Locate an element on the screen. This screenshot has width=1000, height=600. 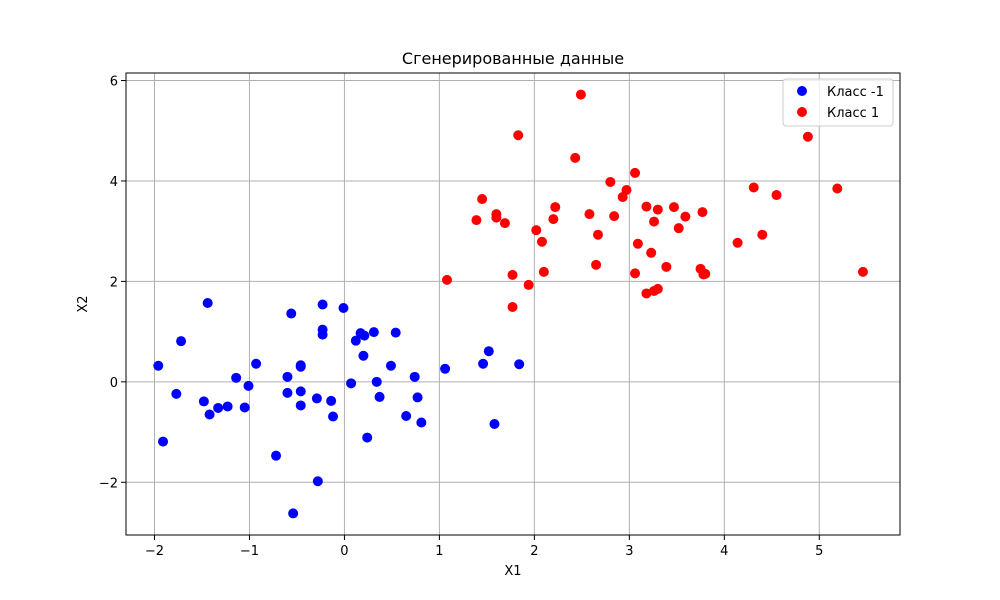
y-axis-label: X2 is located at coordinates (83, 303).